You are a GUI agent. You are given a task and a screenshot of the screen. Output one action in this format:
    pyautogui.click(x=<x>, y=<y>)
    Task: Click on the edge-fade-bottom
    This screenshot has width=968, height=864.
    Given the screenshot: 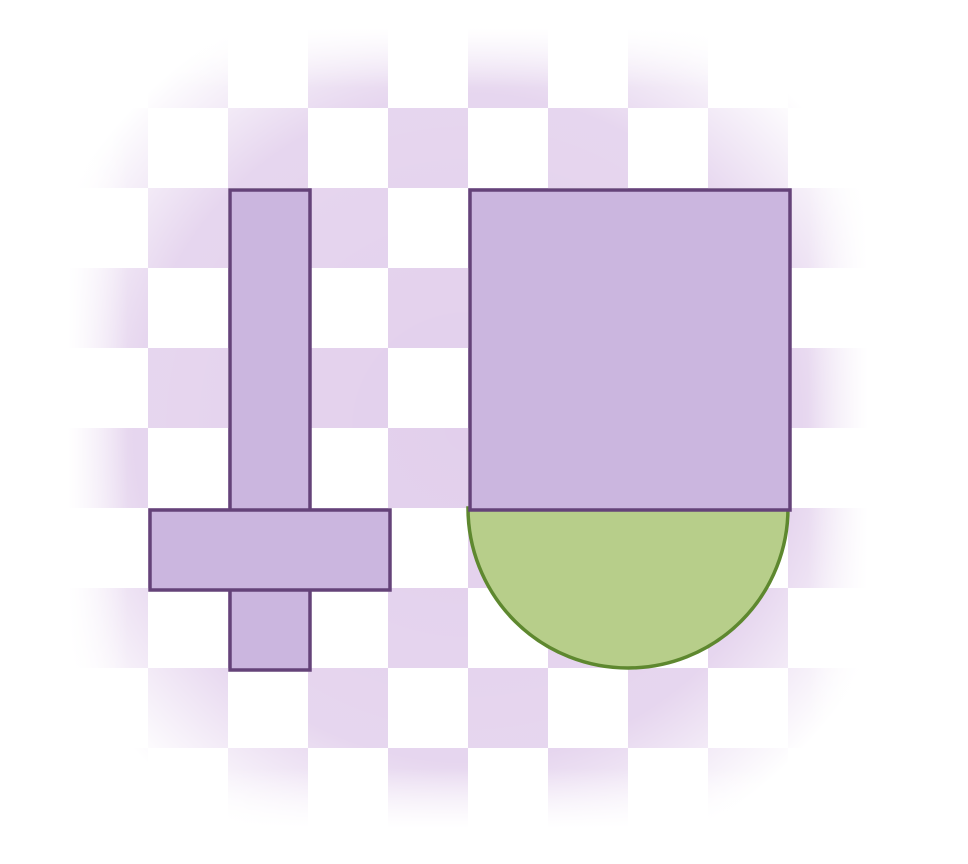 What is the action you would take?
    pyautogui.click(x=468, y=798)
    